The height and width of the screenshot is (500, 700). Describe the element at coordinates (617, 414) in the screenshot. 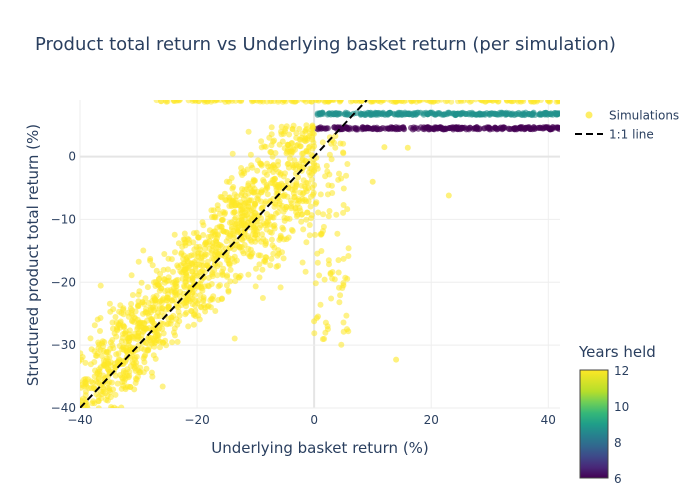

I see `colorbar: Years held 6 8 10 12` at that location.